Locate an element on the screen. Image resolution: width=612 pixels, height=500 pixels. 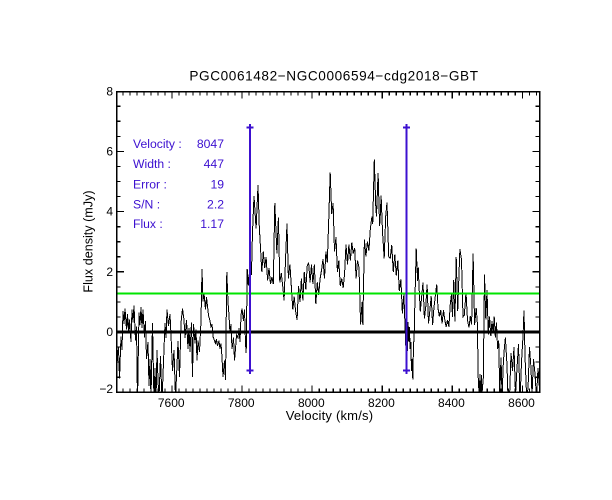
svg-text: −2 is located at coordinates (106, 389).